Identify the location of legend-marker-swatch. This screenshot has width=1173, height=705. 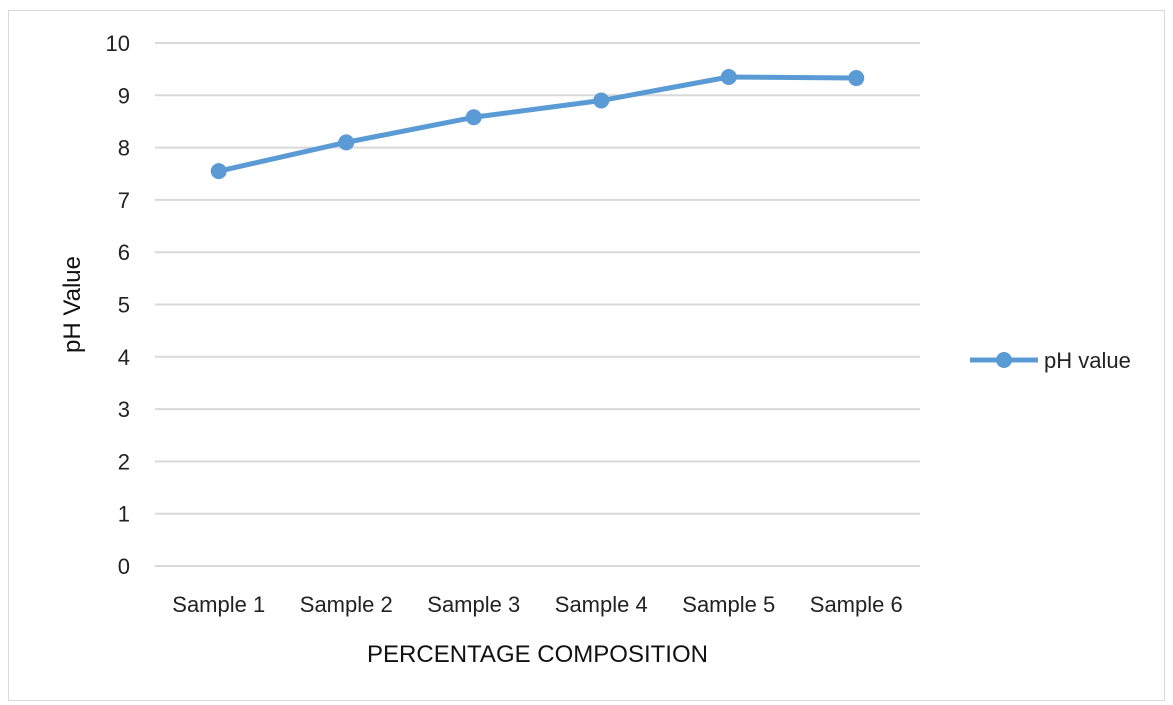
(1004, 360).